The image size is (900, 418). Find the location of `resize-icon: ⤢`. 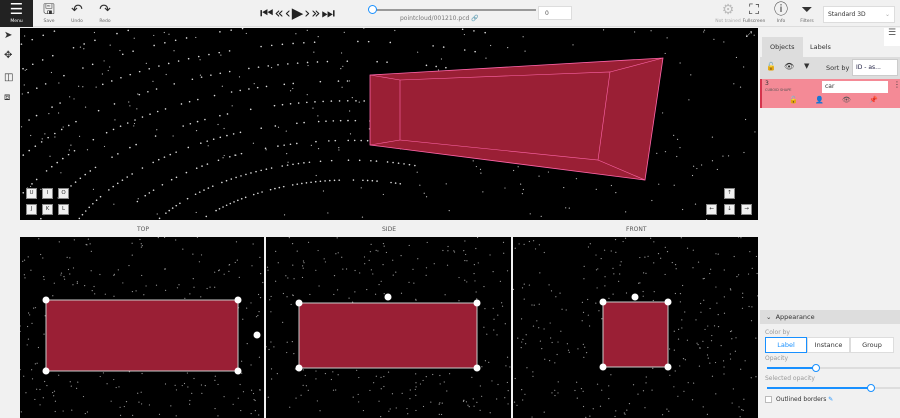

resize-icon: ⤢ is located at coordinates (748, 34).